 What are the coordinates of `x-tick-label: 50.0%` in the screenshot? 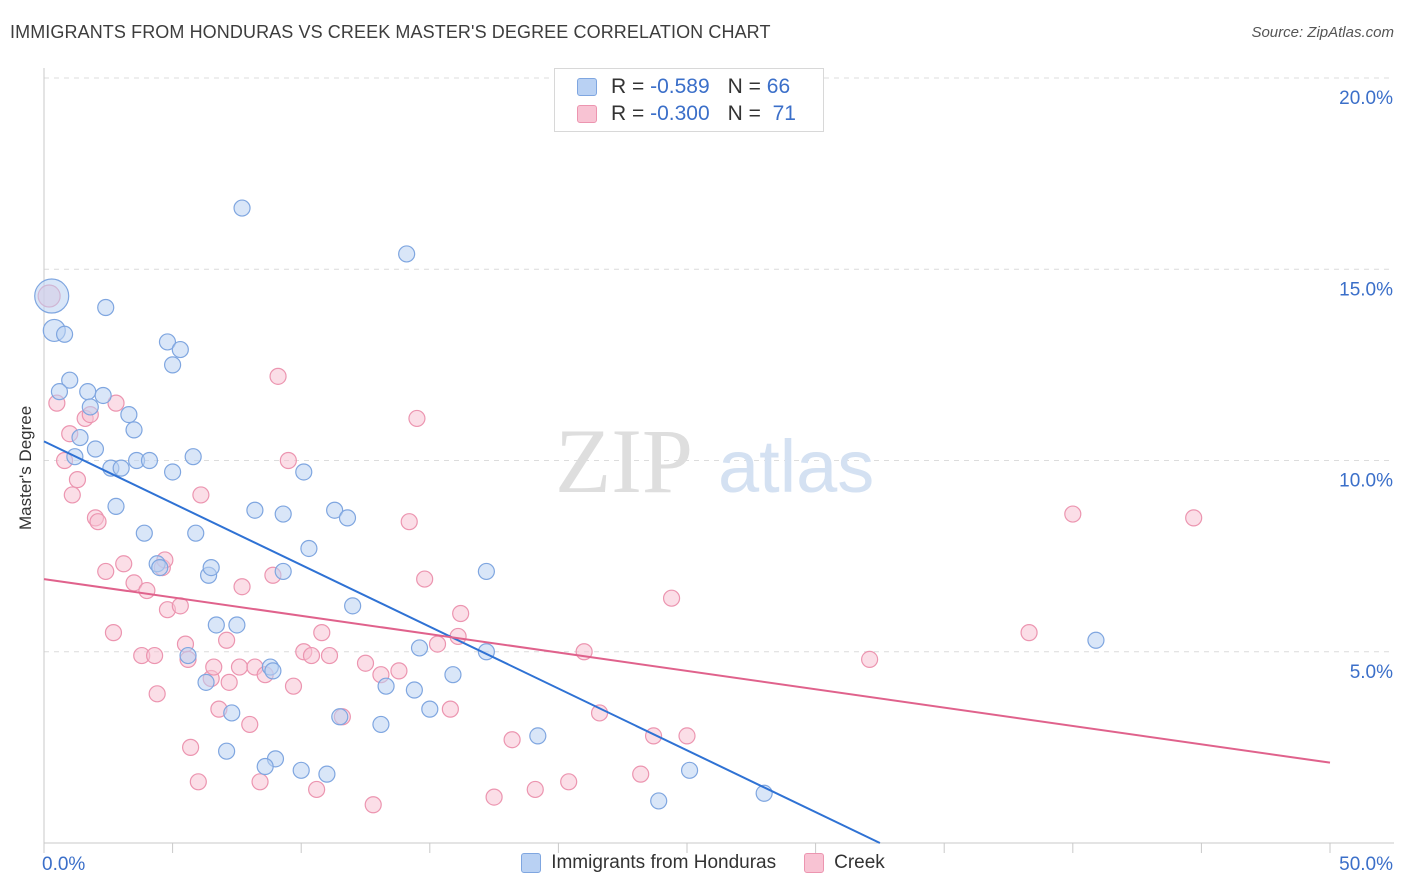 It's located at (1366, 864).